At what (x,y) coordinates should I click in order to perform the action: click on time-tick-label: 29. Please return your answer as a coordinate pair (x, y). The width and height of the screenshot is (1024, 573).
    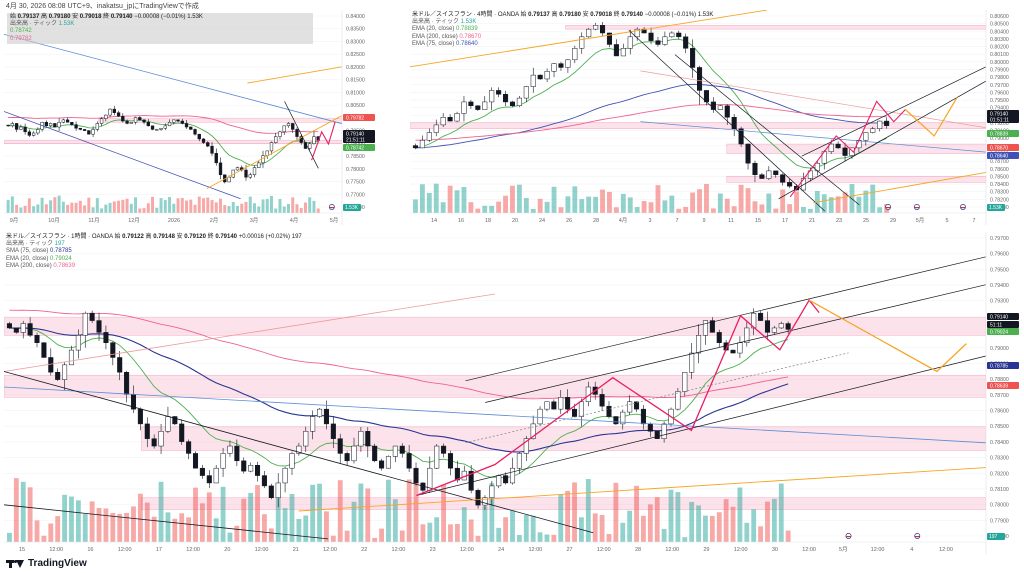
    Looking at the image, I should click on (706, 550).